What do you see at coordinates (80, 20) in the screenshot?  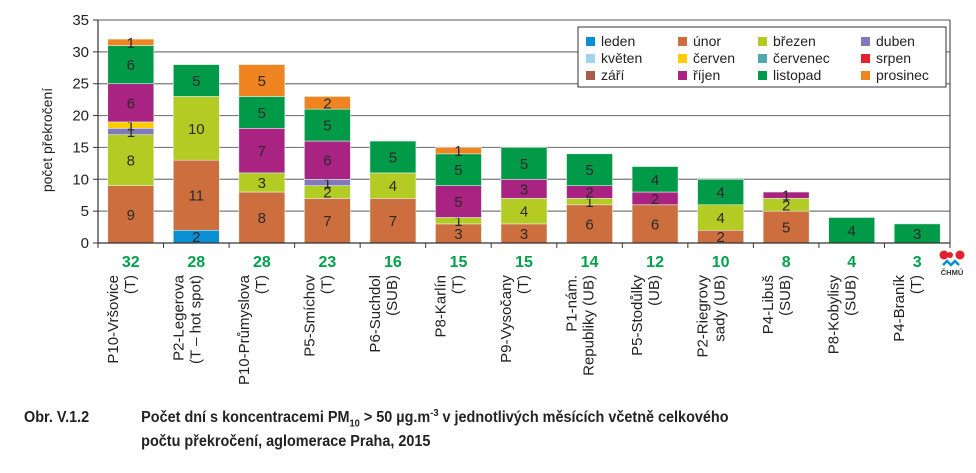 I see `y-tick-label: 35` at bounding box center [80, 20].